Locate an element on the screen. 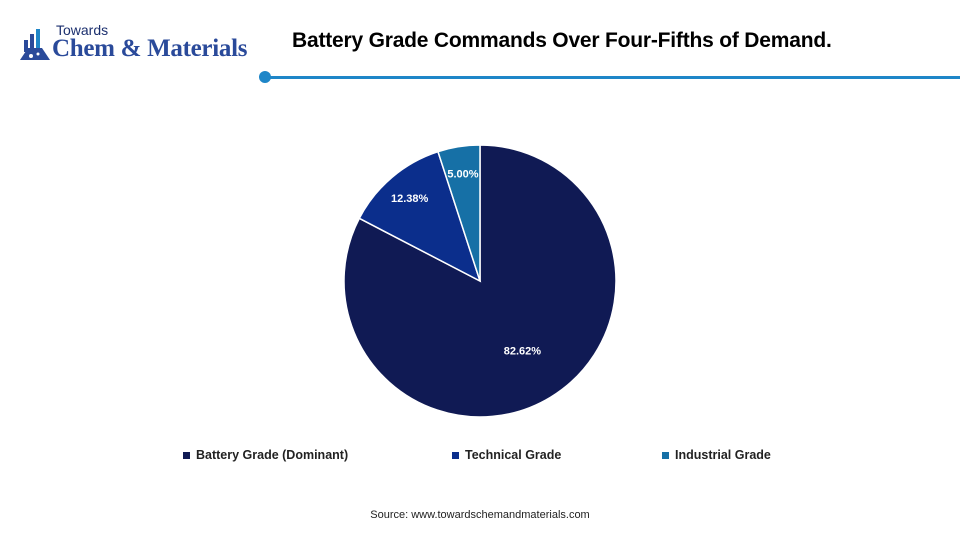 Image resolution: width=960 pixels, height=540 pixels. legend-item-1: Battery Grade (Dominant) is located at coordinates (265, 455).